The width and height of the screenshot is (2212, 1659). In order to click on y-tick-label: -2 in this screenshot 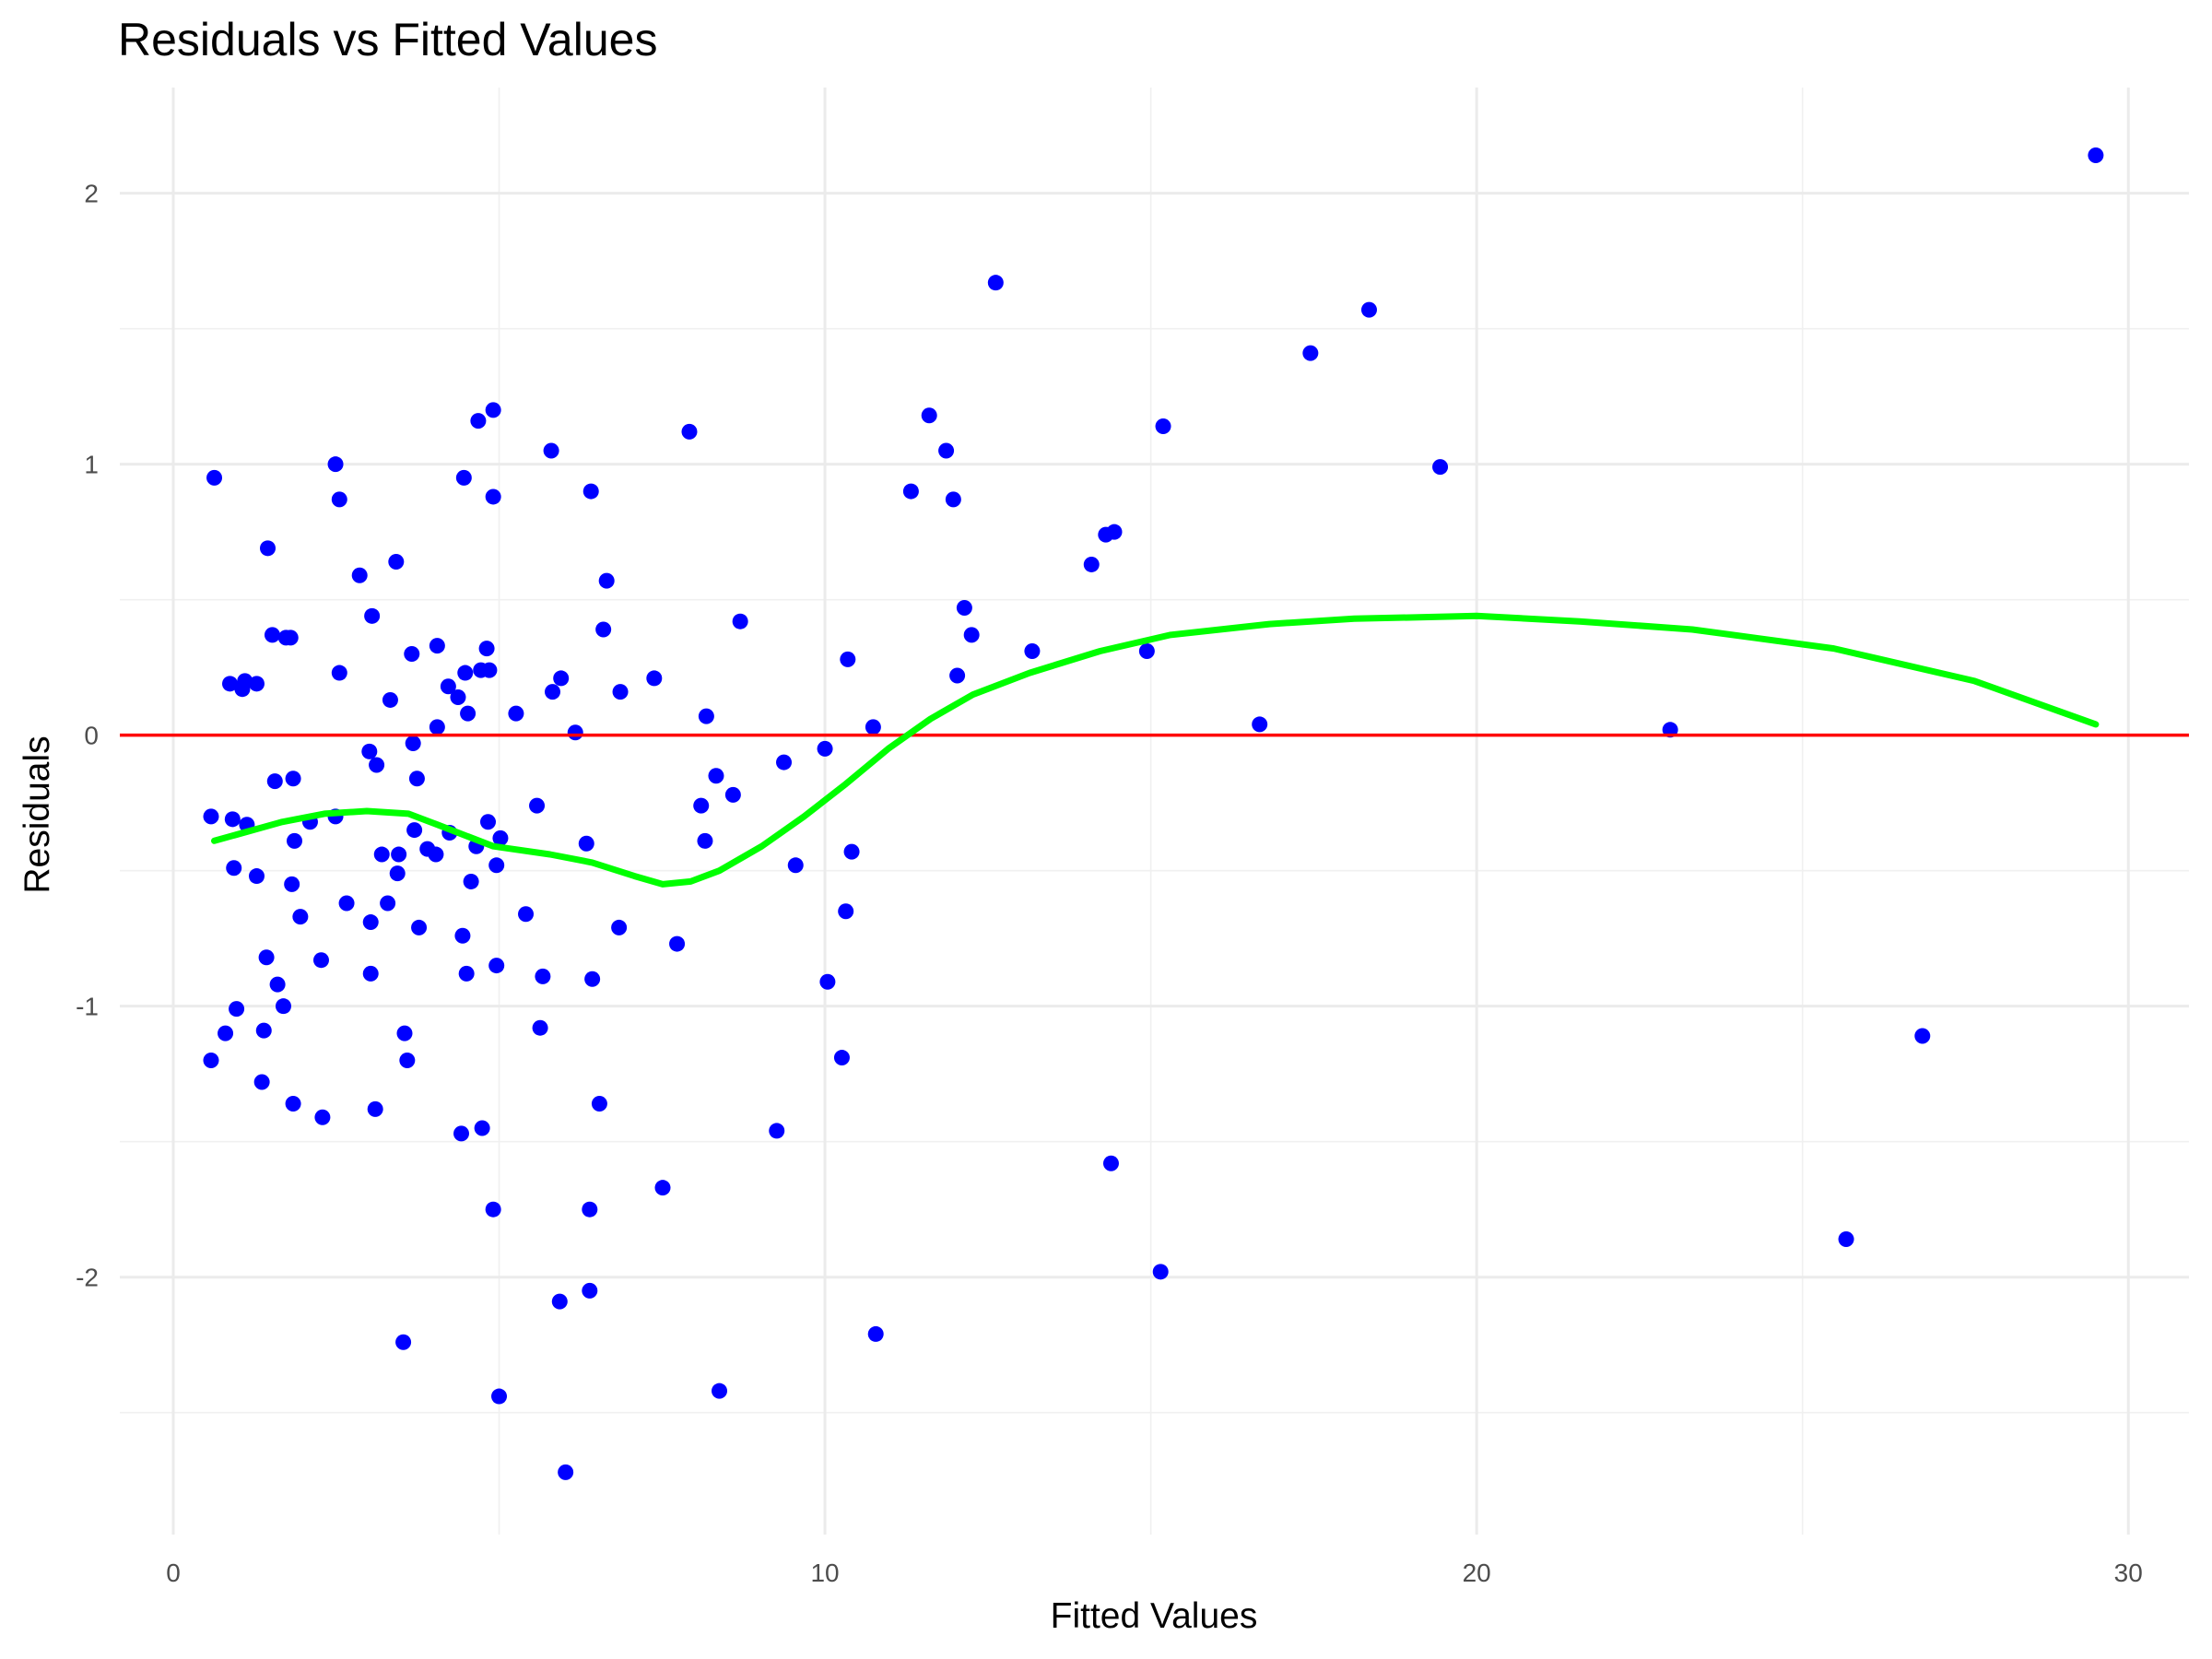, I will do `click(87, 1278)`.